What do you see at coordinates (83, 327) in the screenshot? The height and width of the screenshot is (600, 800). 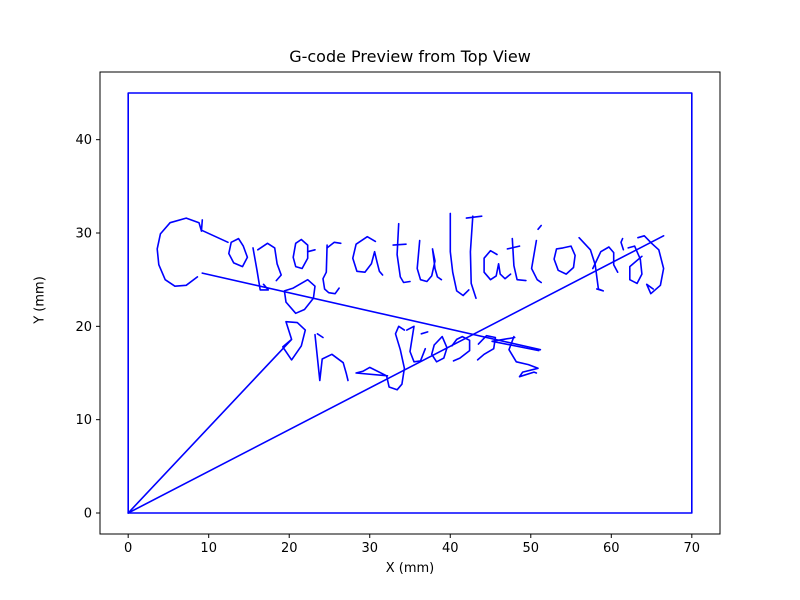 I see `y-tick-label: 20` at bounding box center [83, 327].